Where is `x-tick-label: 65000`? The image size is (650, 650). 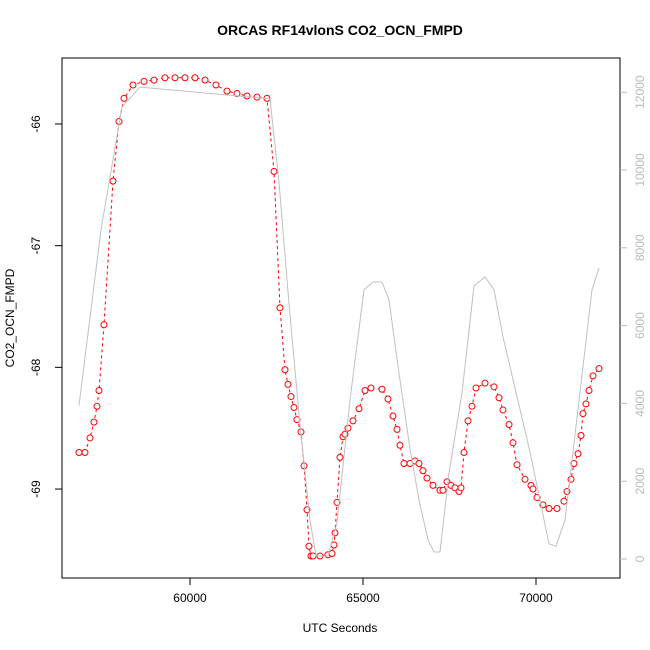 x-tick-label: 65000 is located at coordinates (363, 598).